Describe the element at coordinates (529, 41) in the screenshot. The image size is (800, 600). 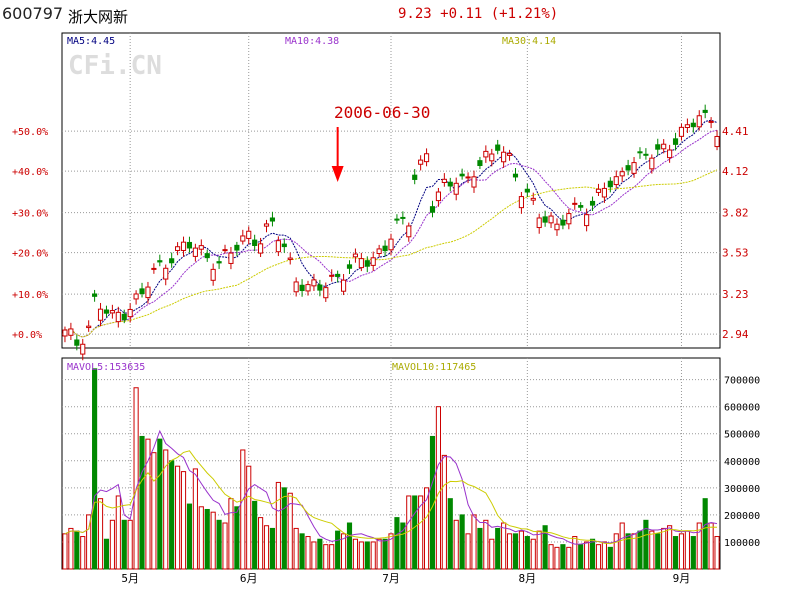
I see `price-legend-entry: MA30:4.14` at that location.